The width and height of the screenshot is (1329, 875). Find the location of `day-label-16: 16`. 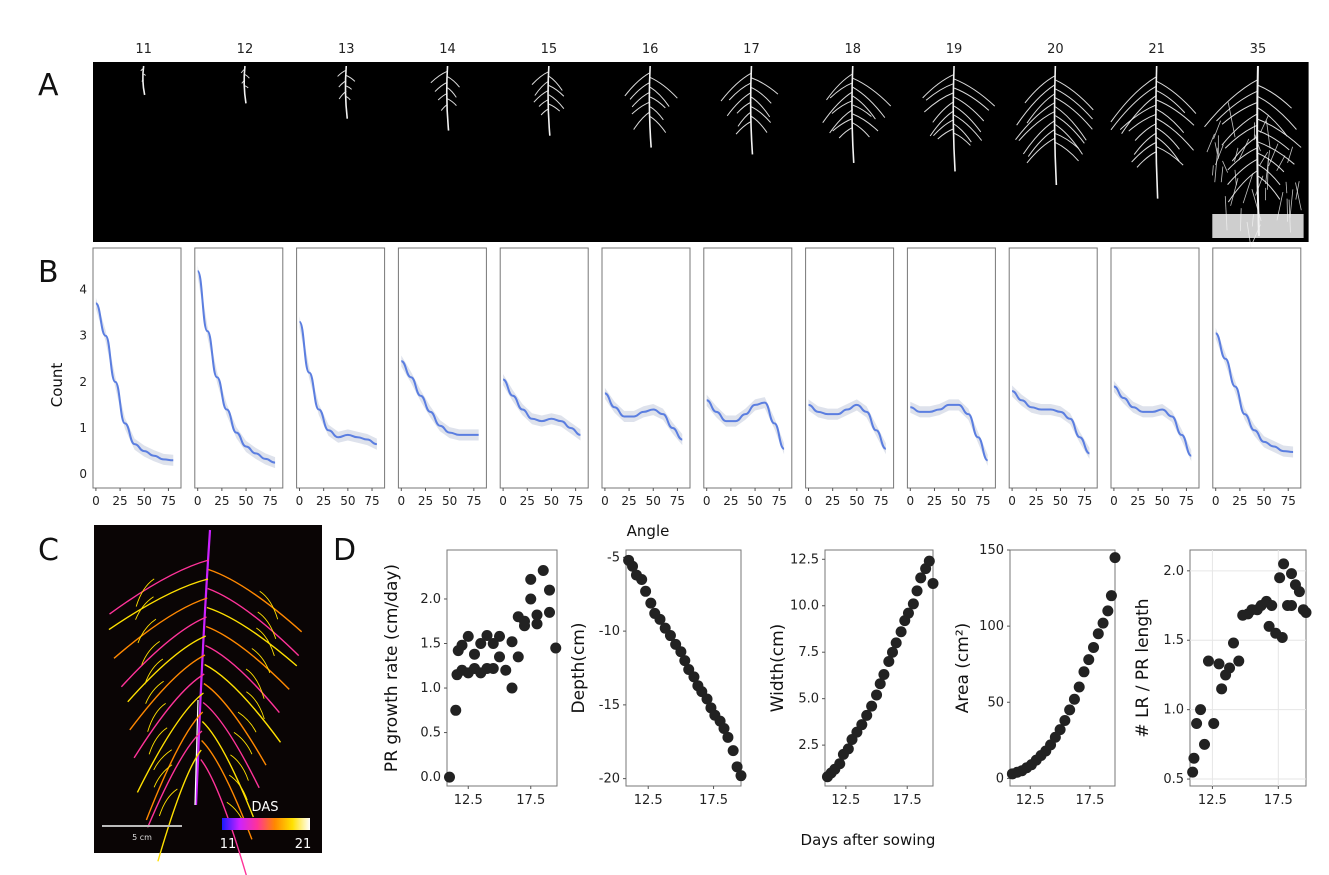

day-label-16: 16 is located at coordinates (650, 49).